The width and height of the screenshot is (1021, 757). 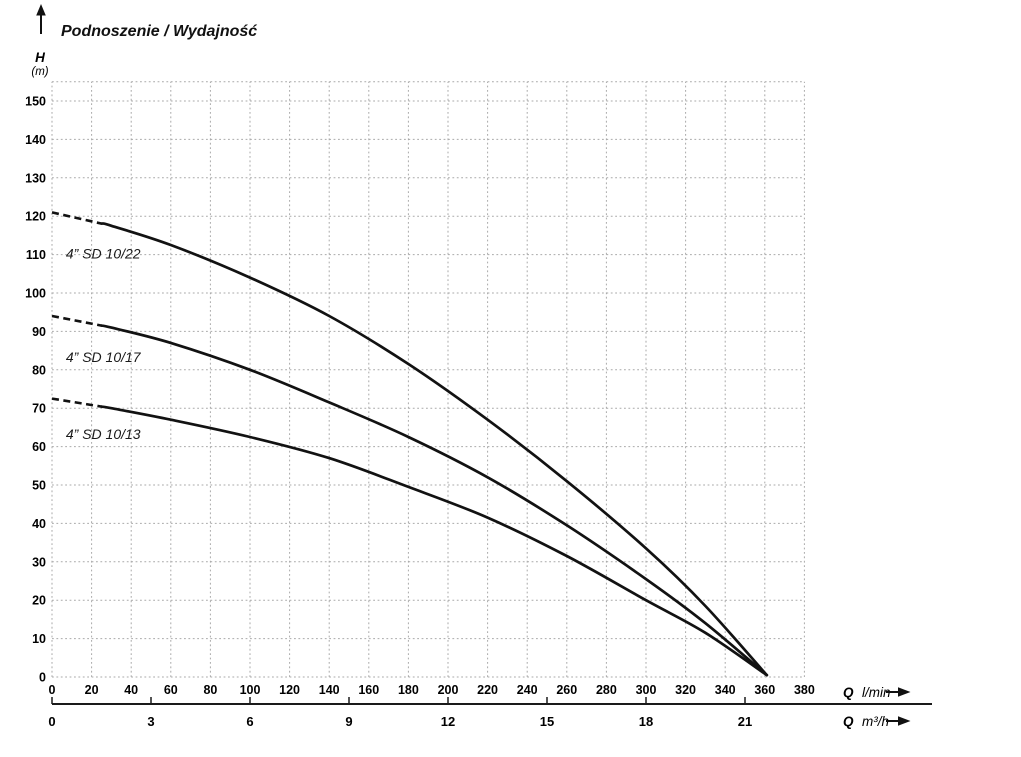 What do you see at coordinates (448, 690) in the screenshot?
I see `x-tick-label-lmin: 200` at bounding box center [448, 690].